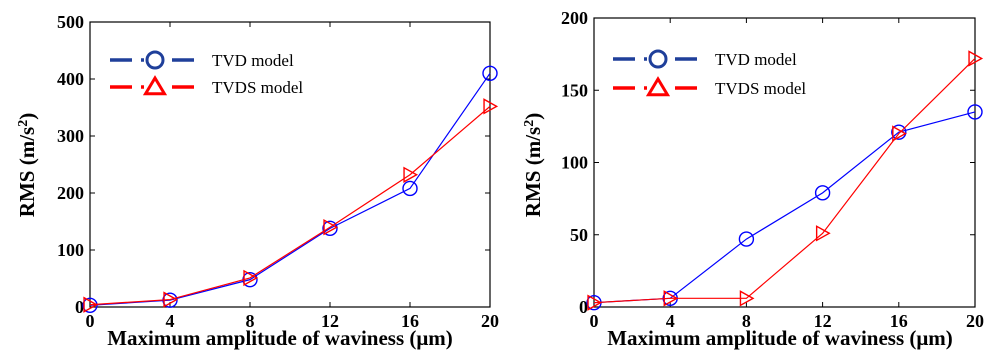 The image size is (991, 359). What do you see at coordinates (70, 136) in the screenshot?
I see `y-tick-label: 300` at bounding box center [70, 136].